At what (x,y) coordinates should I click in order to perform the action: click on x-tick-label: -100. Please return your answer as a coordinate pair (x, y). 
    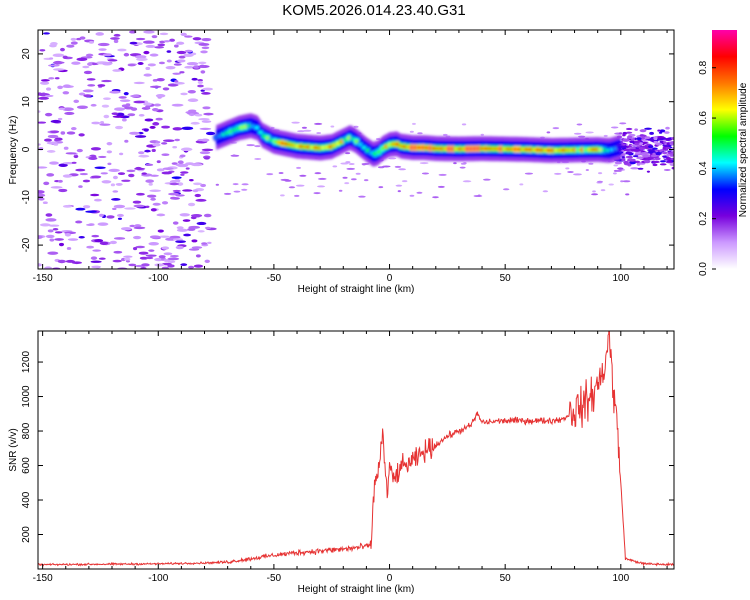
    Looking at the image, I should click on (158, 278).